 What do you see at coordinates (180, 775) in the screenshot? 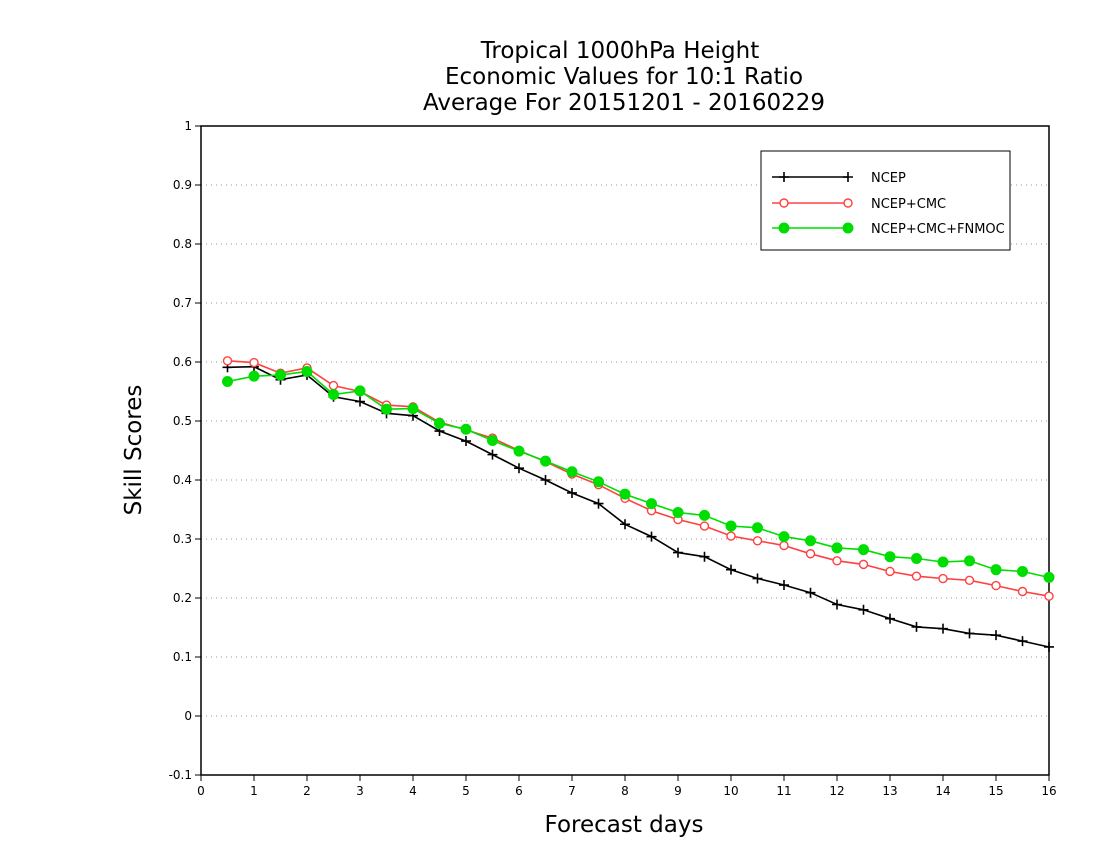
I see `y-tick-label-0: -0.1` at bounding box center [180, 775].